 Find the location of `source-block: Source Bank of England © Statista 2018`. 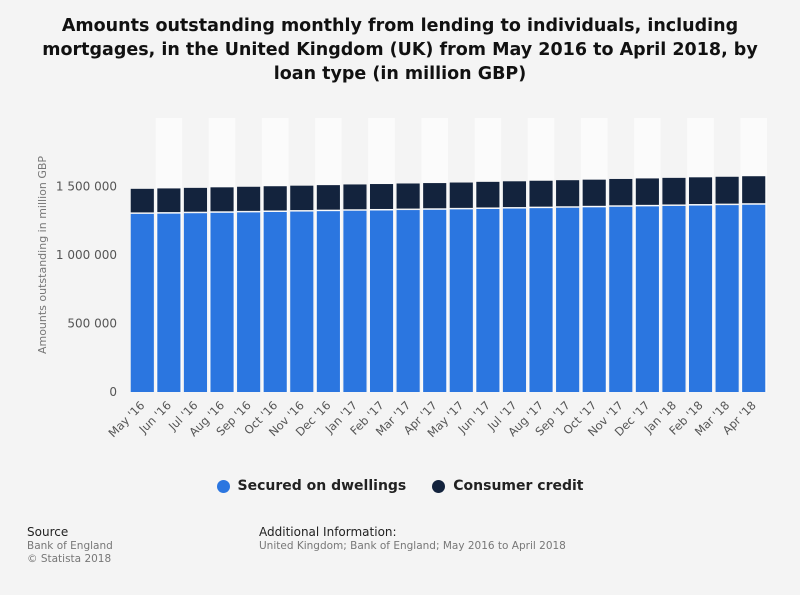

source-block: Source Bank of England © Statista 2018 is located at coordinates (70, 546).